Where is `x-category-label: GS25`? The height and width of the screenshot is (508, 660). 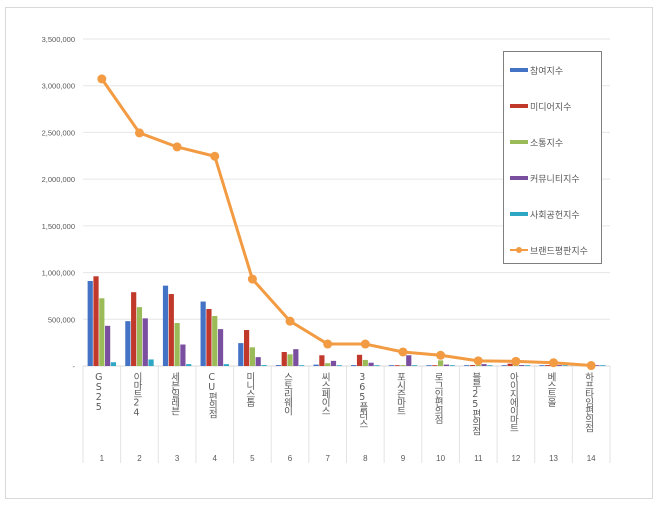
x-category-label: GS25 is located at coordinates (98, 392).